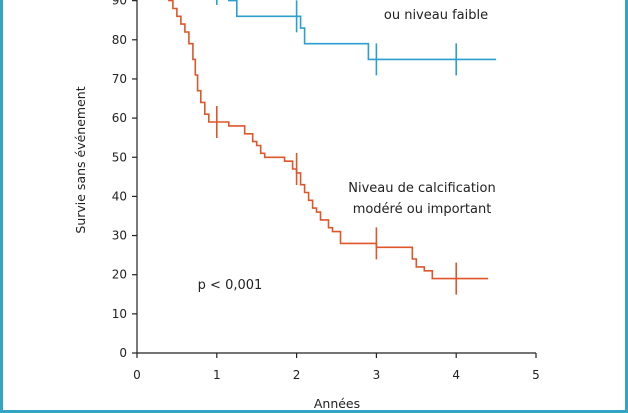  I want to click on x-tick-label-0: 0, so click(137, 375).